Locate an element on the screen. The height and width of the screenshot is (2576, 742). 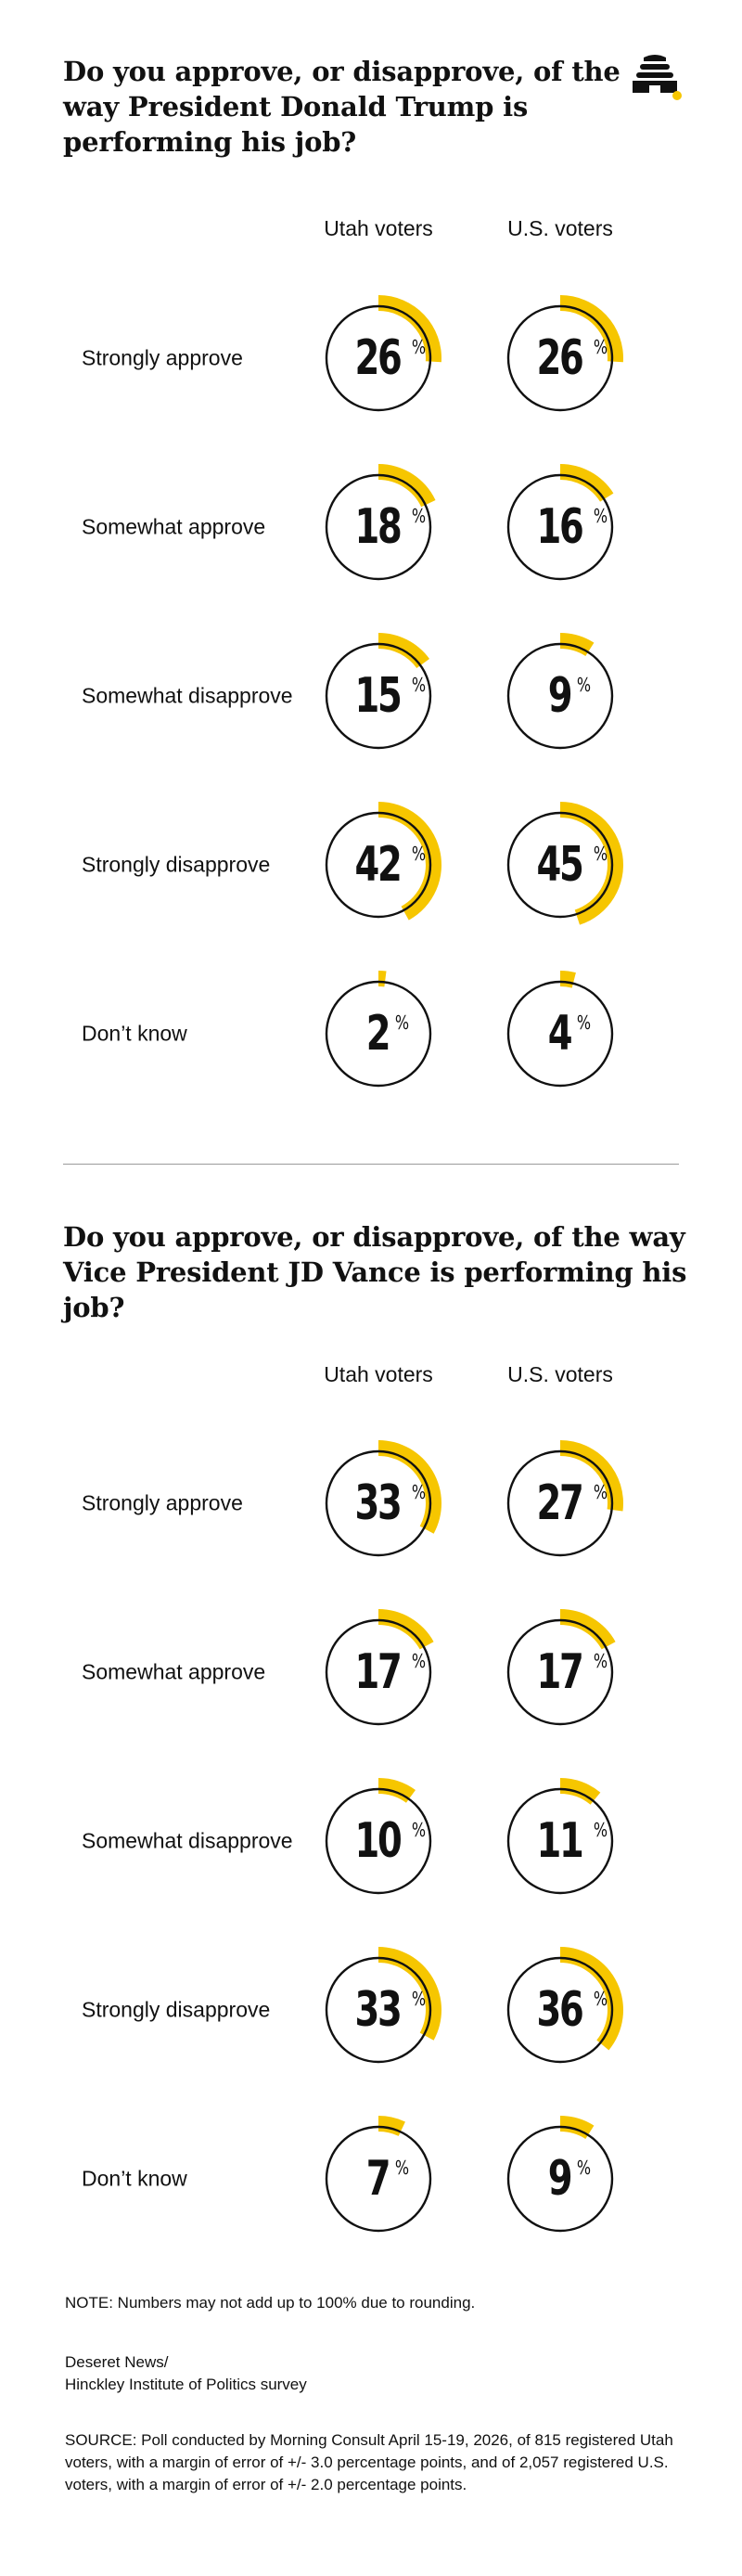
percent-ring-utah-voters: 10% is located at coordinates (384, 1841).